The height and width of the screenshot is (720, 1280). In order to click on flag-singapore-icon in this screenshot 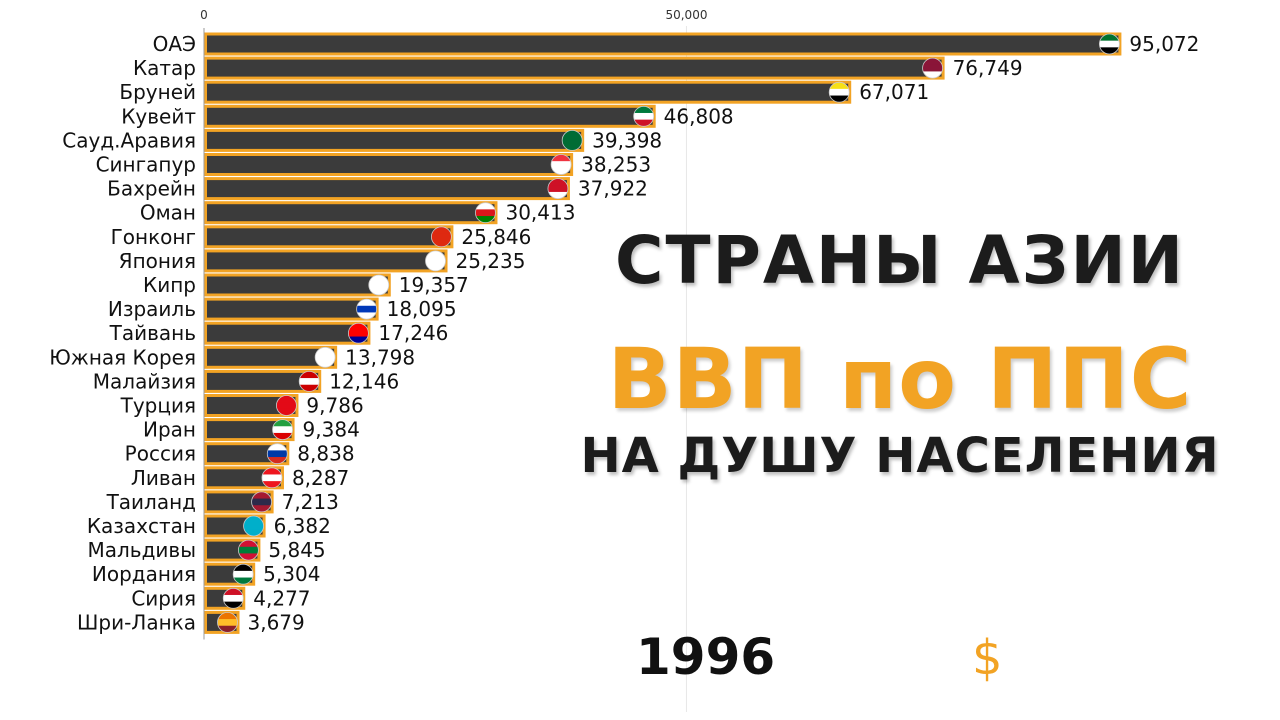, I will do `click(561, 164)`.